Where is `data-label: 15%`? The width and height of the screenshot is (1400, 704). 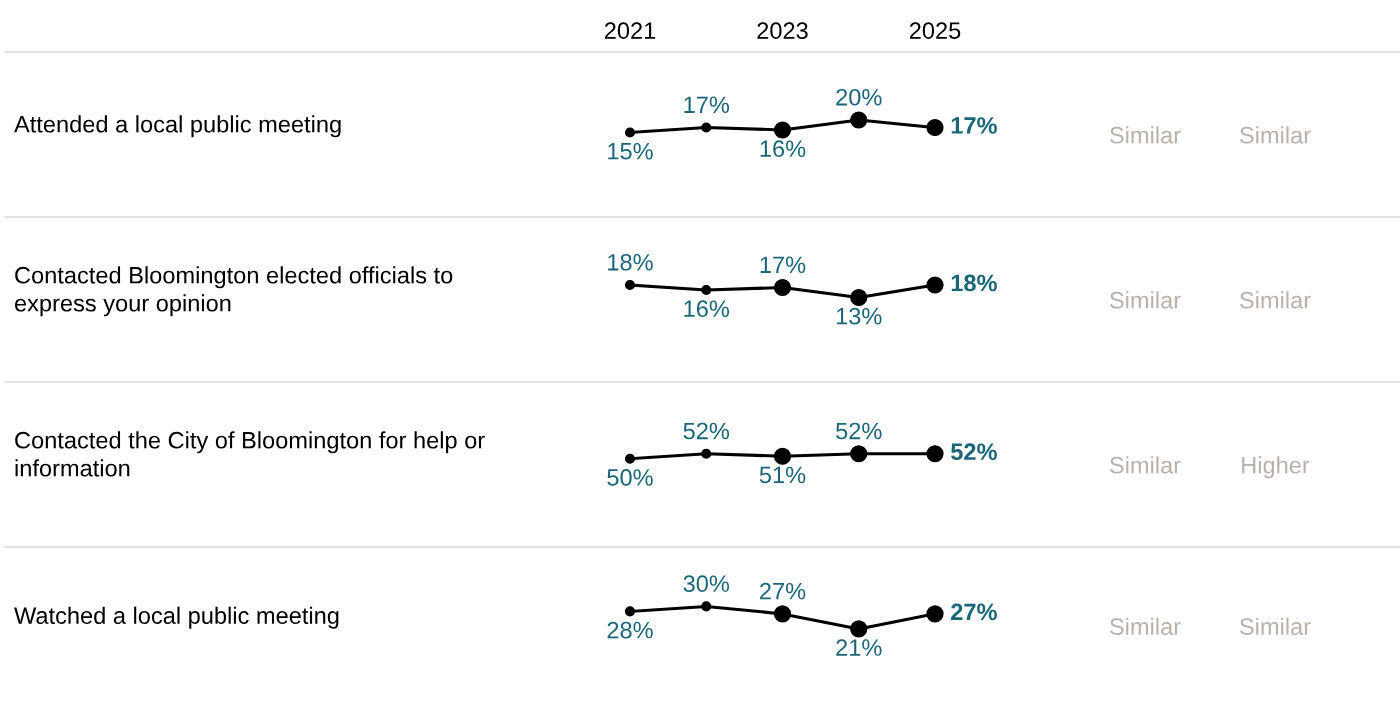 data-label: 15% is located at coordinates (630, 151).